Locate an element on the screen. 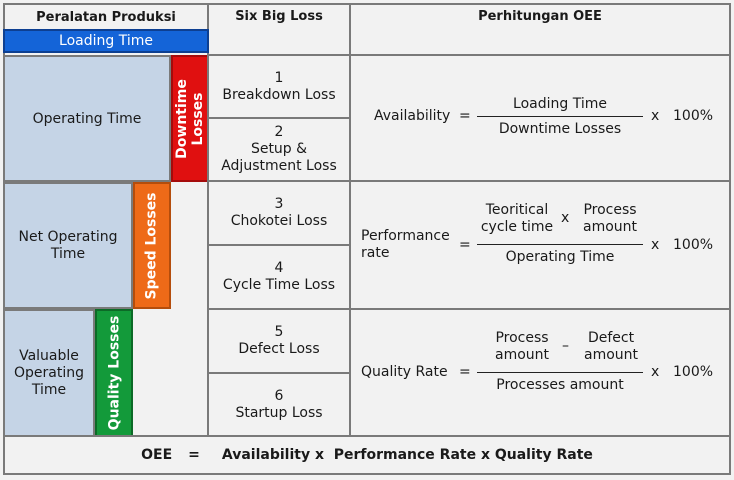 This screenshot has width=734, height=480. loading-time-label: Loading Time is located at coordinates (106, 41).